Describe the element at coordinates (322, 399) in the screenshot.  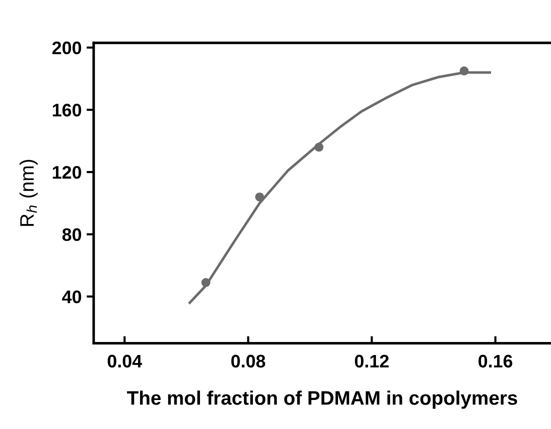
I see `x-axis-title: The mol fraction of PDMAM in copolymers` at that location.